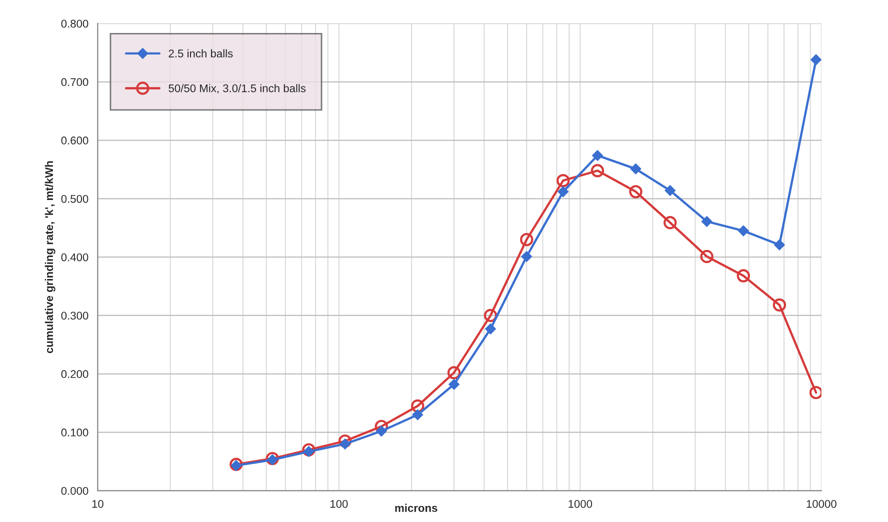  What do you see at coordinates (200, 53) in the screenshot?
I see `legend-label: 2.5 inch balls` at bounding box center [200, 53].